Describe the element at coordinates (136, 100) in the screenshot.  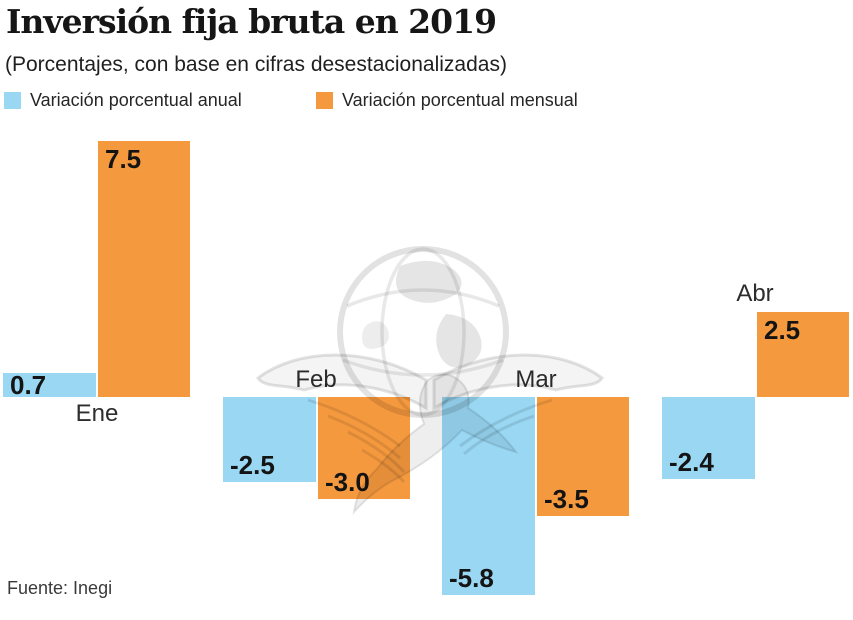
I see `legend-label-anual: Variación porcentual anual` at that location.